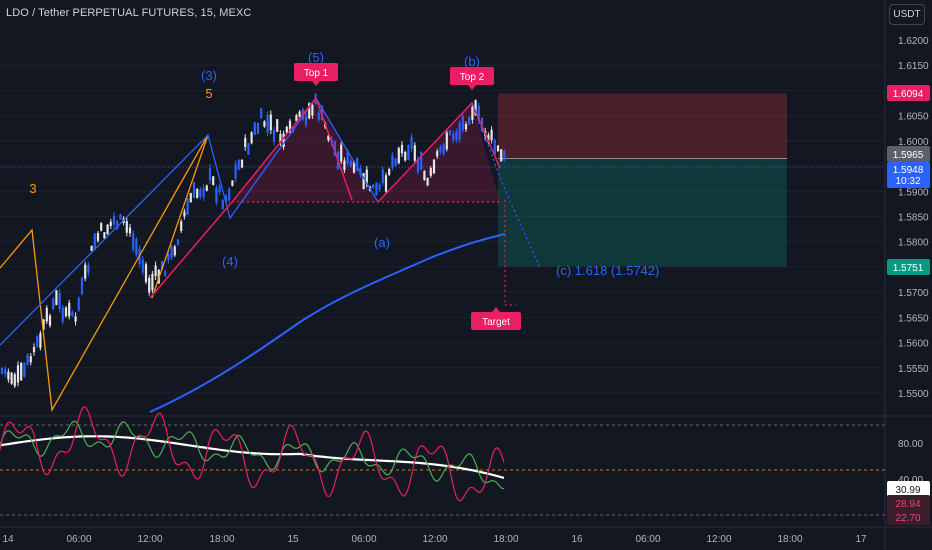 This screenshot has width=932, height=550. I want to click on wave-label: (a), so click(382, 242).